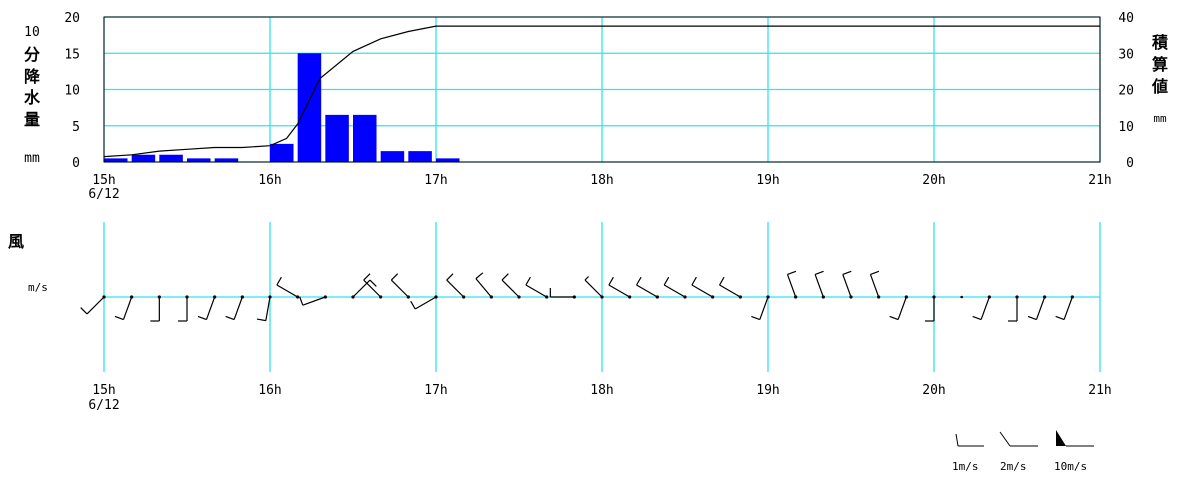 The height and width of the screenshot is (480, 1184). I want to click on wind-x-date: 6/12, so click(103, 405).